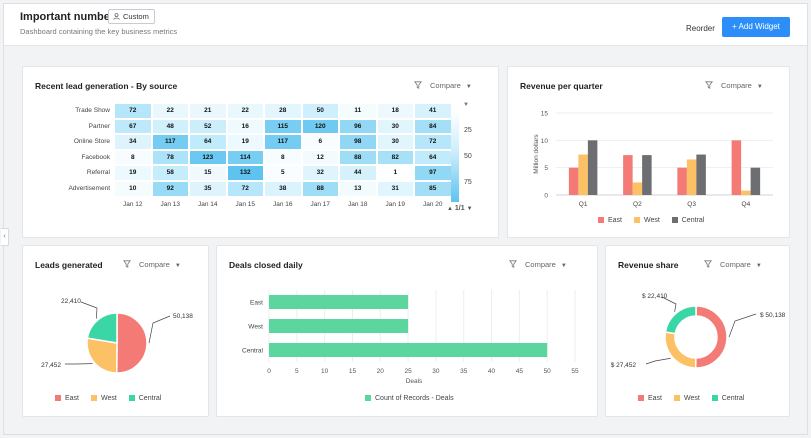 This screenshot has height=438, width=811. What do you see at coordinates (5, 237) in the screenshot?
I see `collapse-tab: ‹` at bounding box center [5, 237].